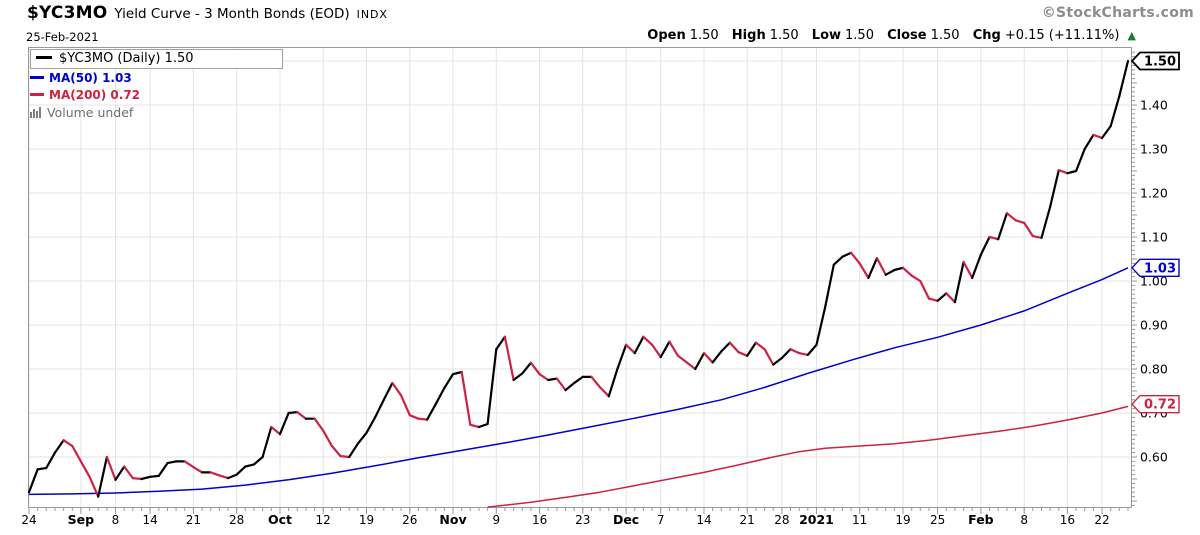 The height and width of the screenshot is (535, 1200). I want to click on legend-item-volume: Volume undef, so click(156, 111).